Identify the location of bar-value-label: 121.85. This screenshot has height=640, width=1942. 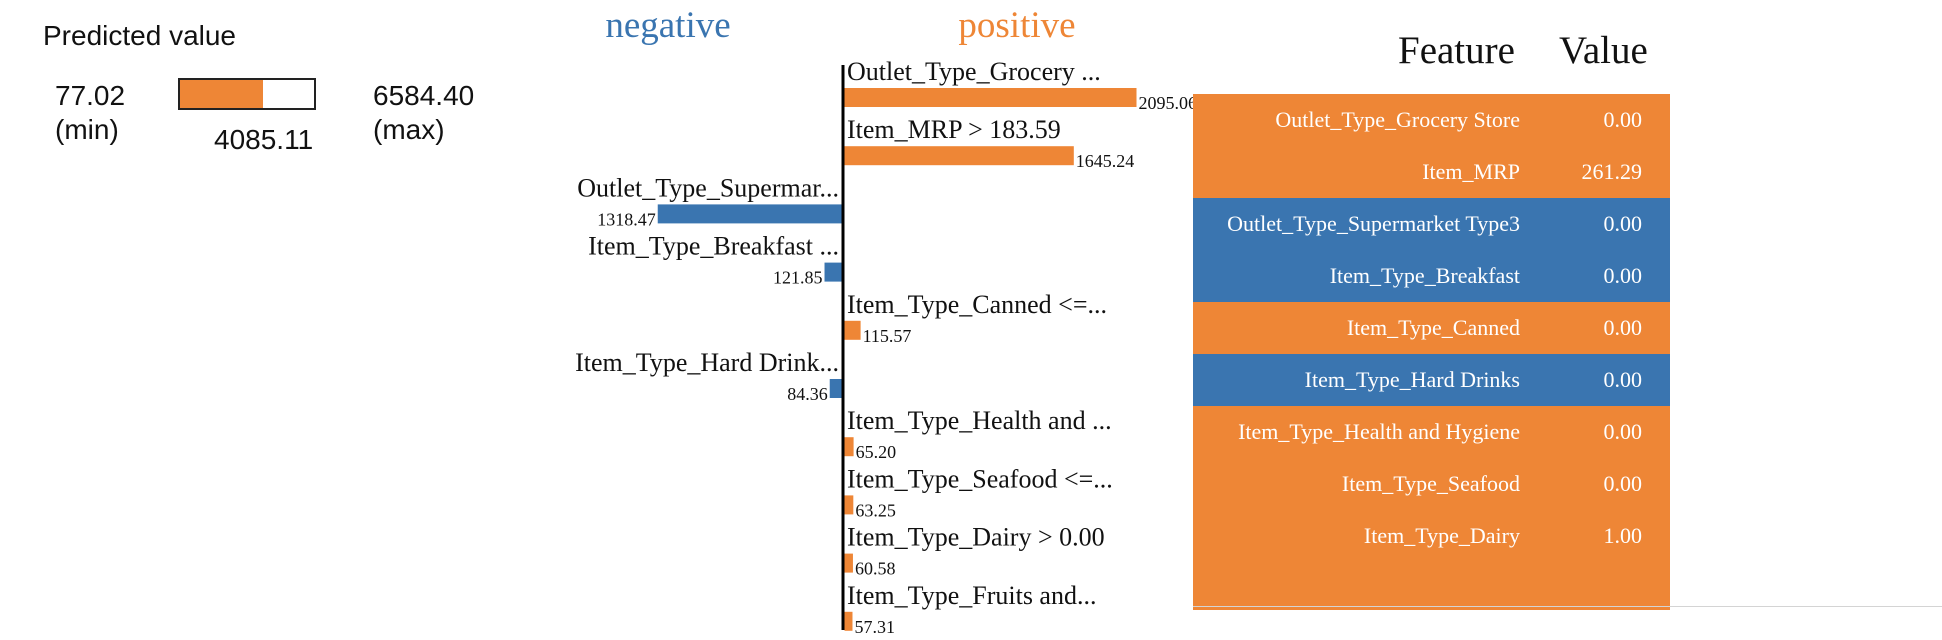
(798, 278).